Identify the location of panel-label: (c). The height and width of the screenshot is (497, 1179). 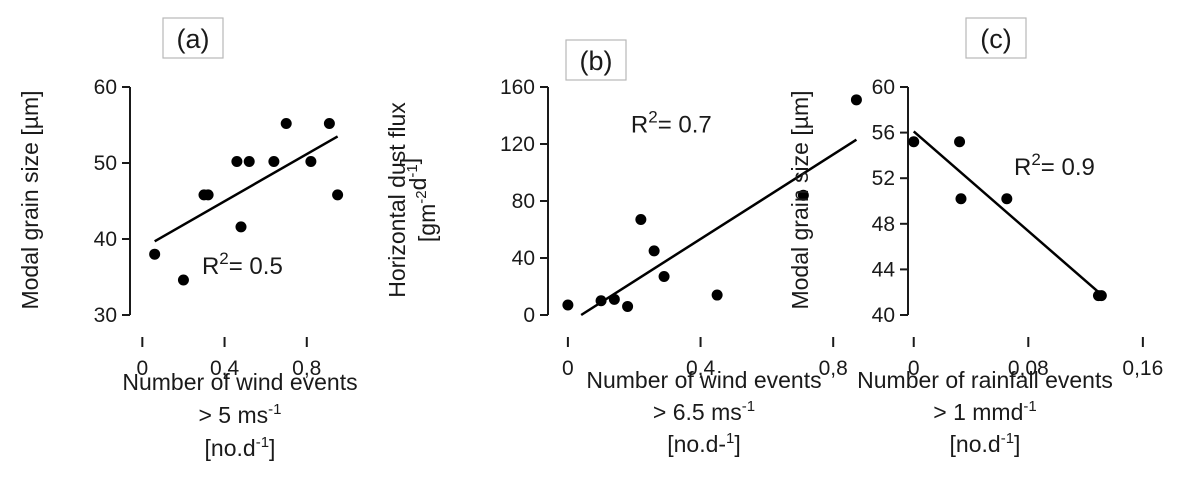
(995, 39).